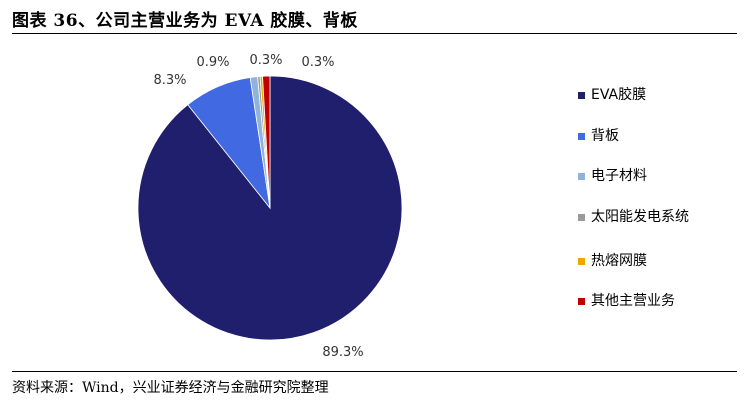  Describe the element at coordinates (212, 62) in the screenshot. I see `data-label-3: 0.9%` at that location.